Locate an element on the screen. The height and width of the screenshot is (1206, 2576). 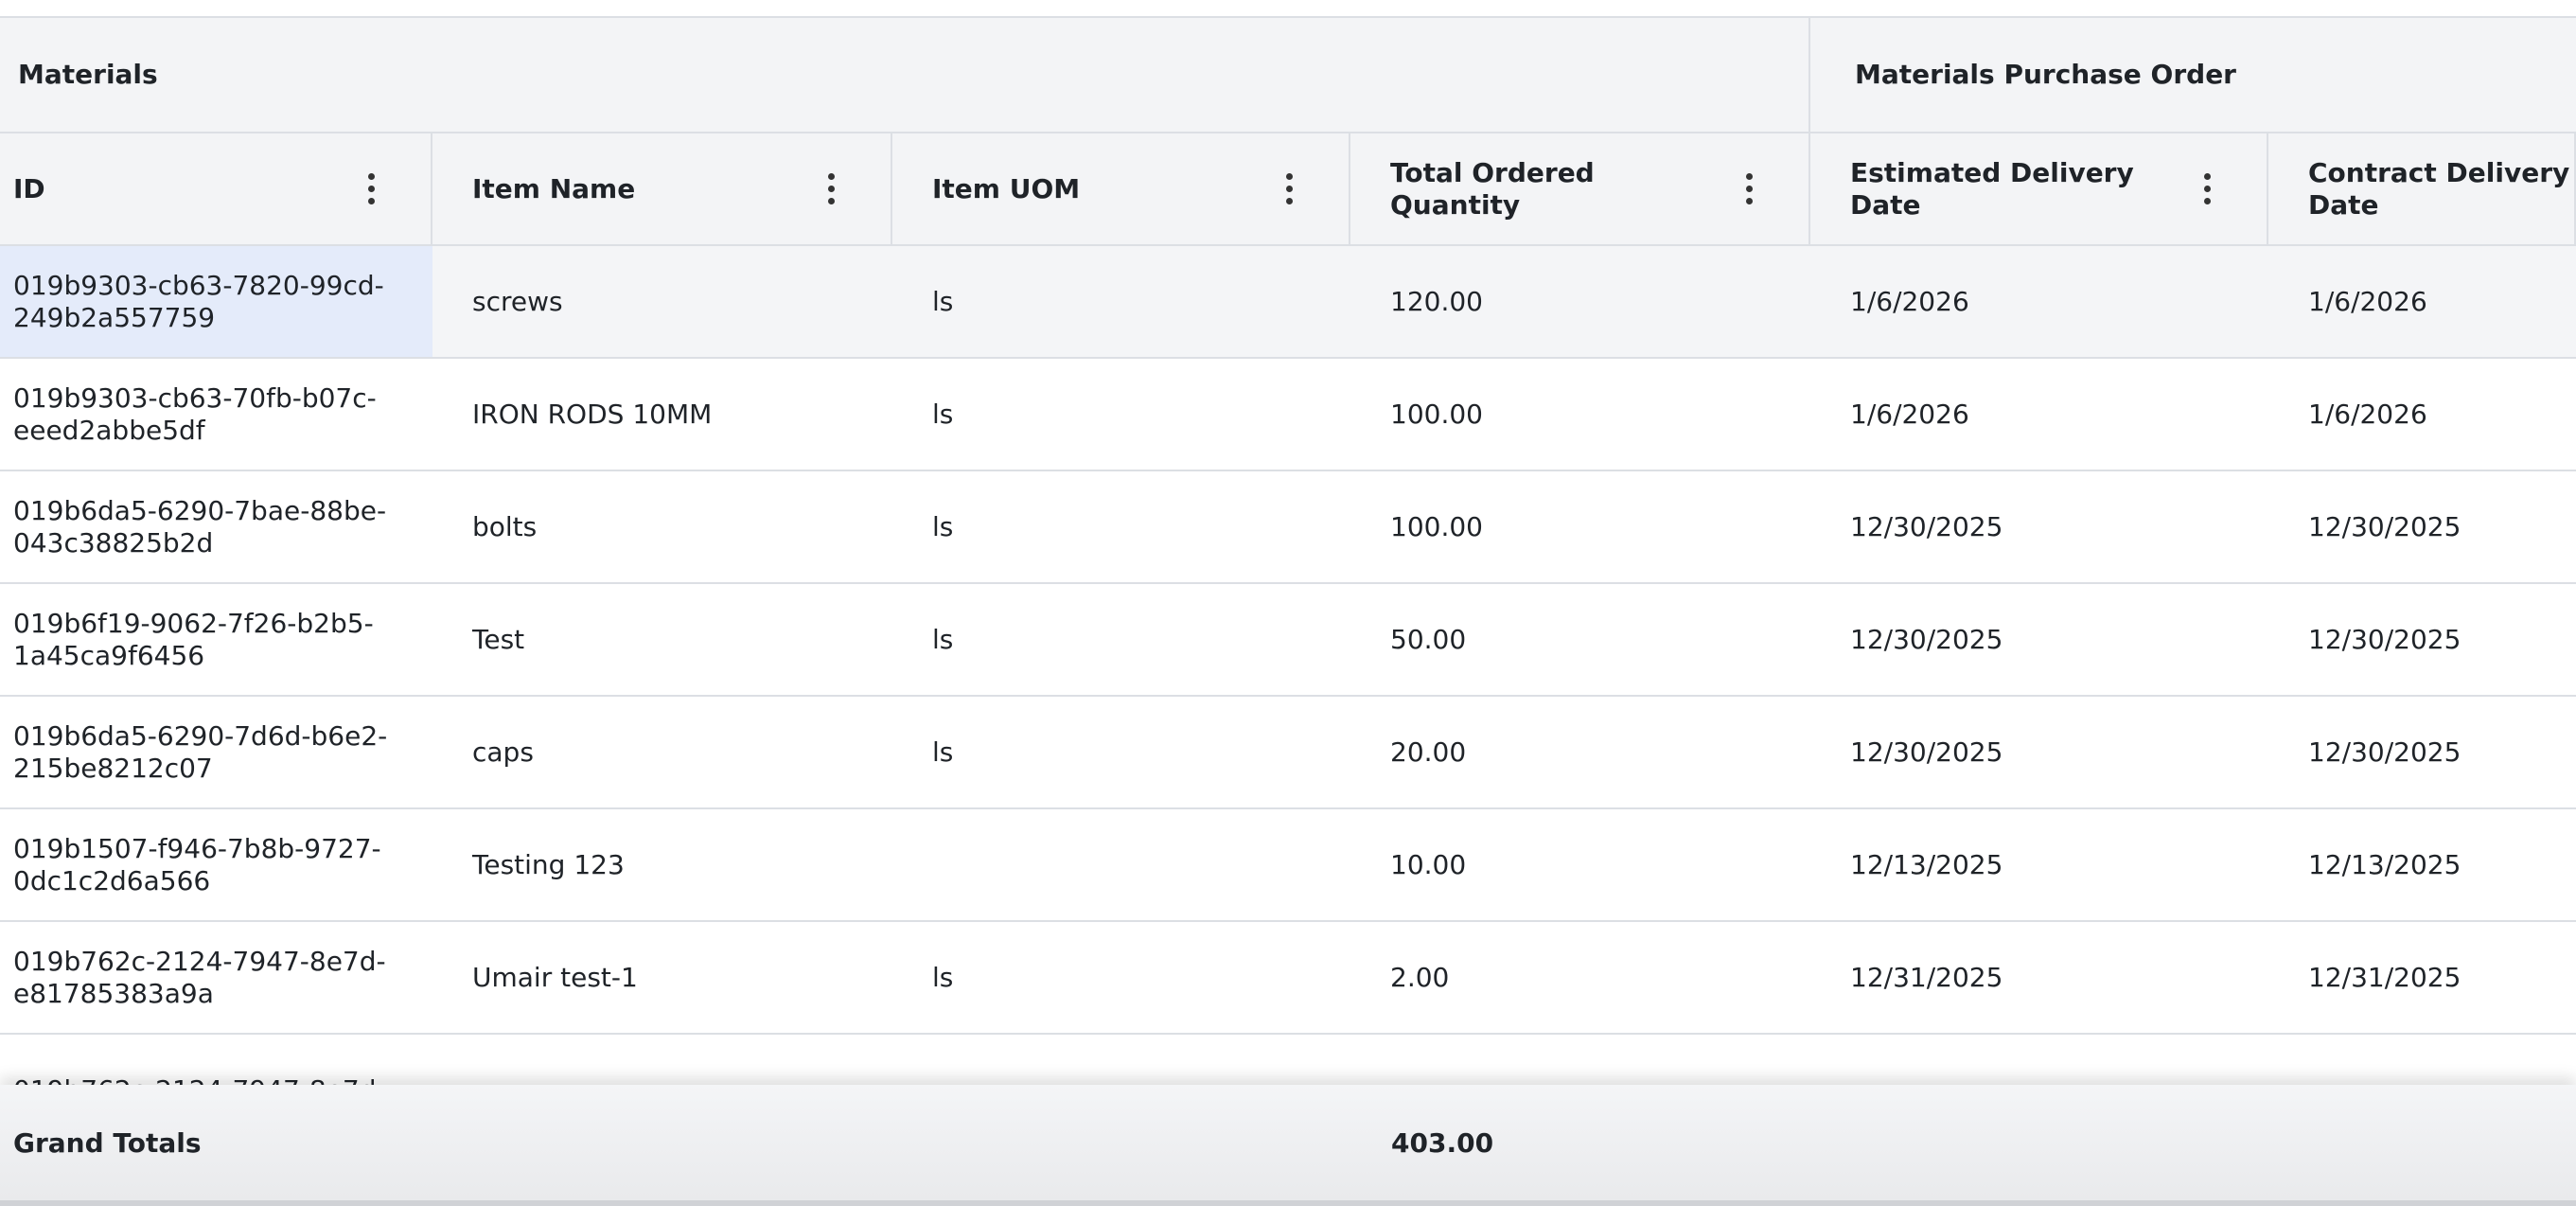
totals-quantity: 403.00 is located at coordinates (1442, 1142).